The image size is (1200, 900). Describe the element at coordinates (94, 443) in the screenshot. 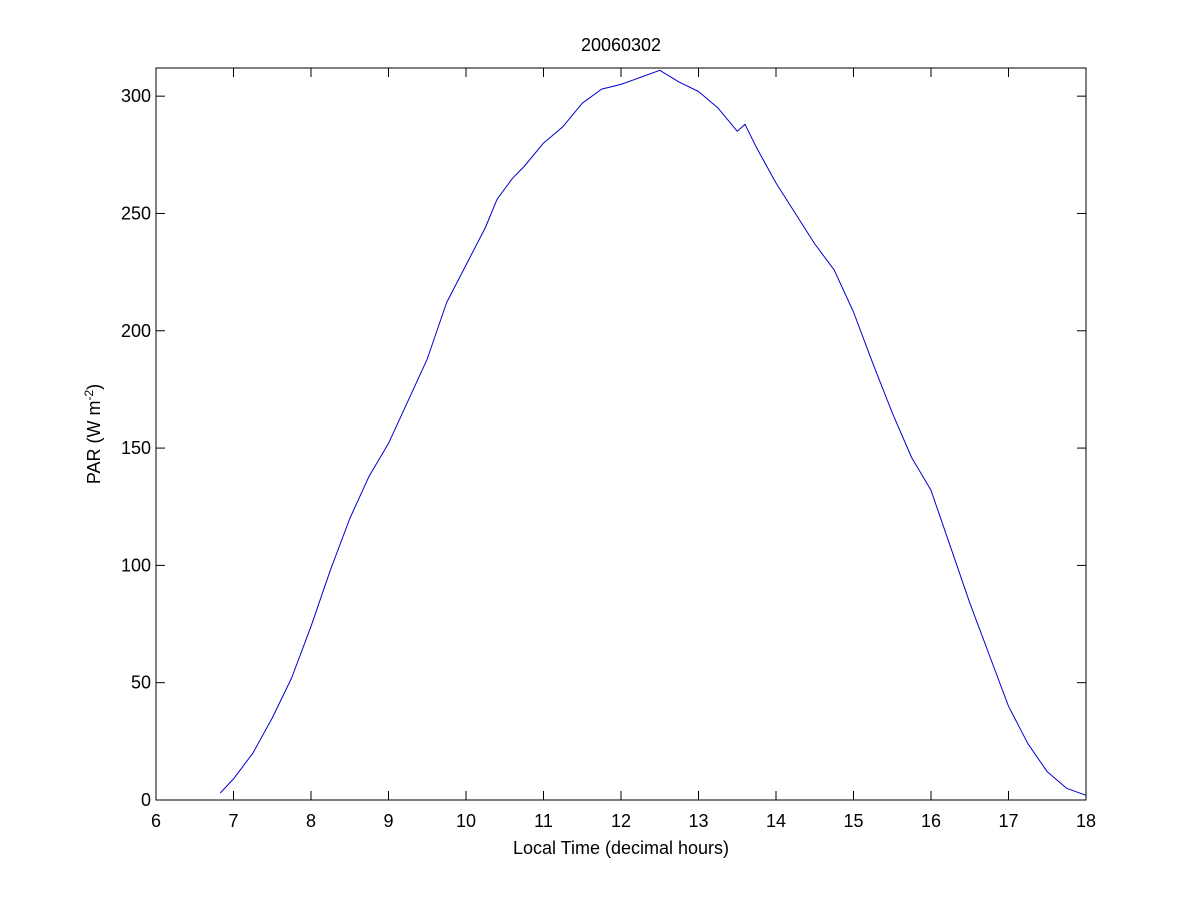

I see `y-axis-label-main: PAR (W m` at that location.